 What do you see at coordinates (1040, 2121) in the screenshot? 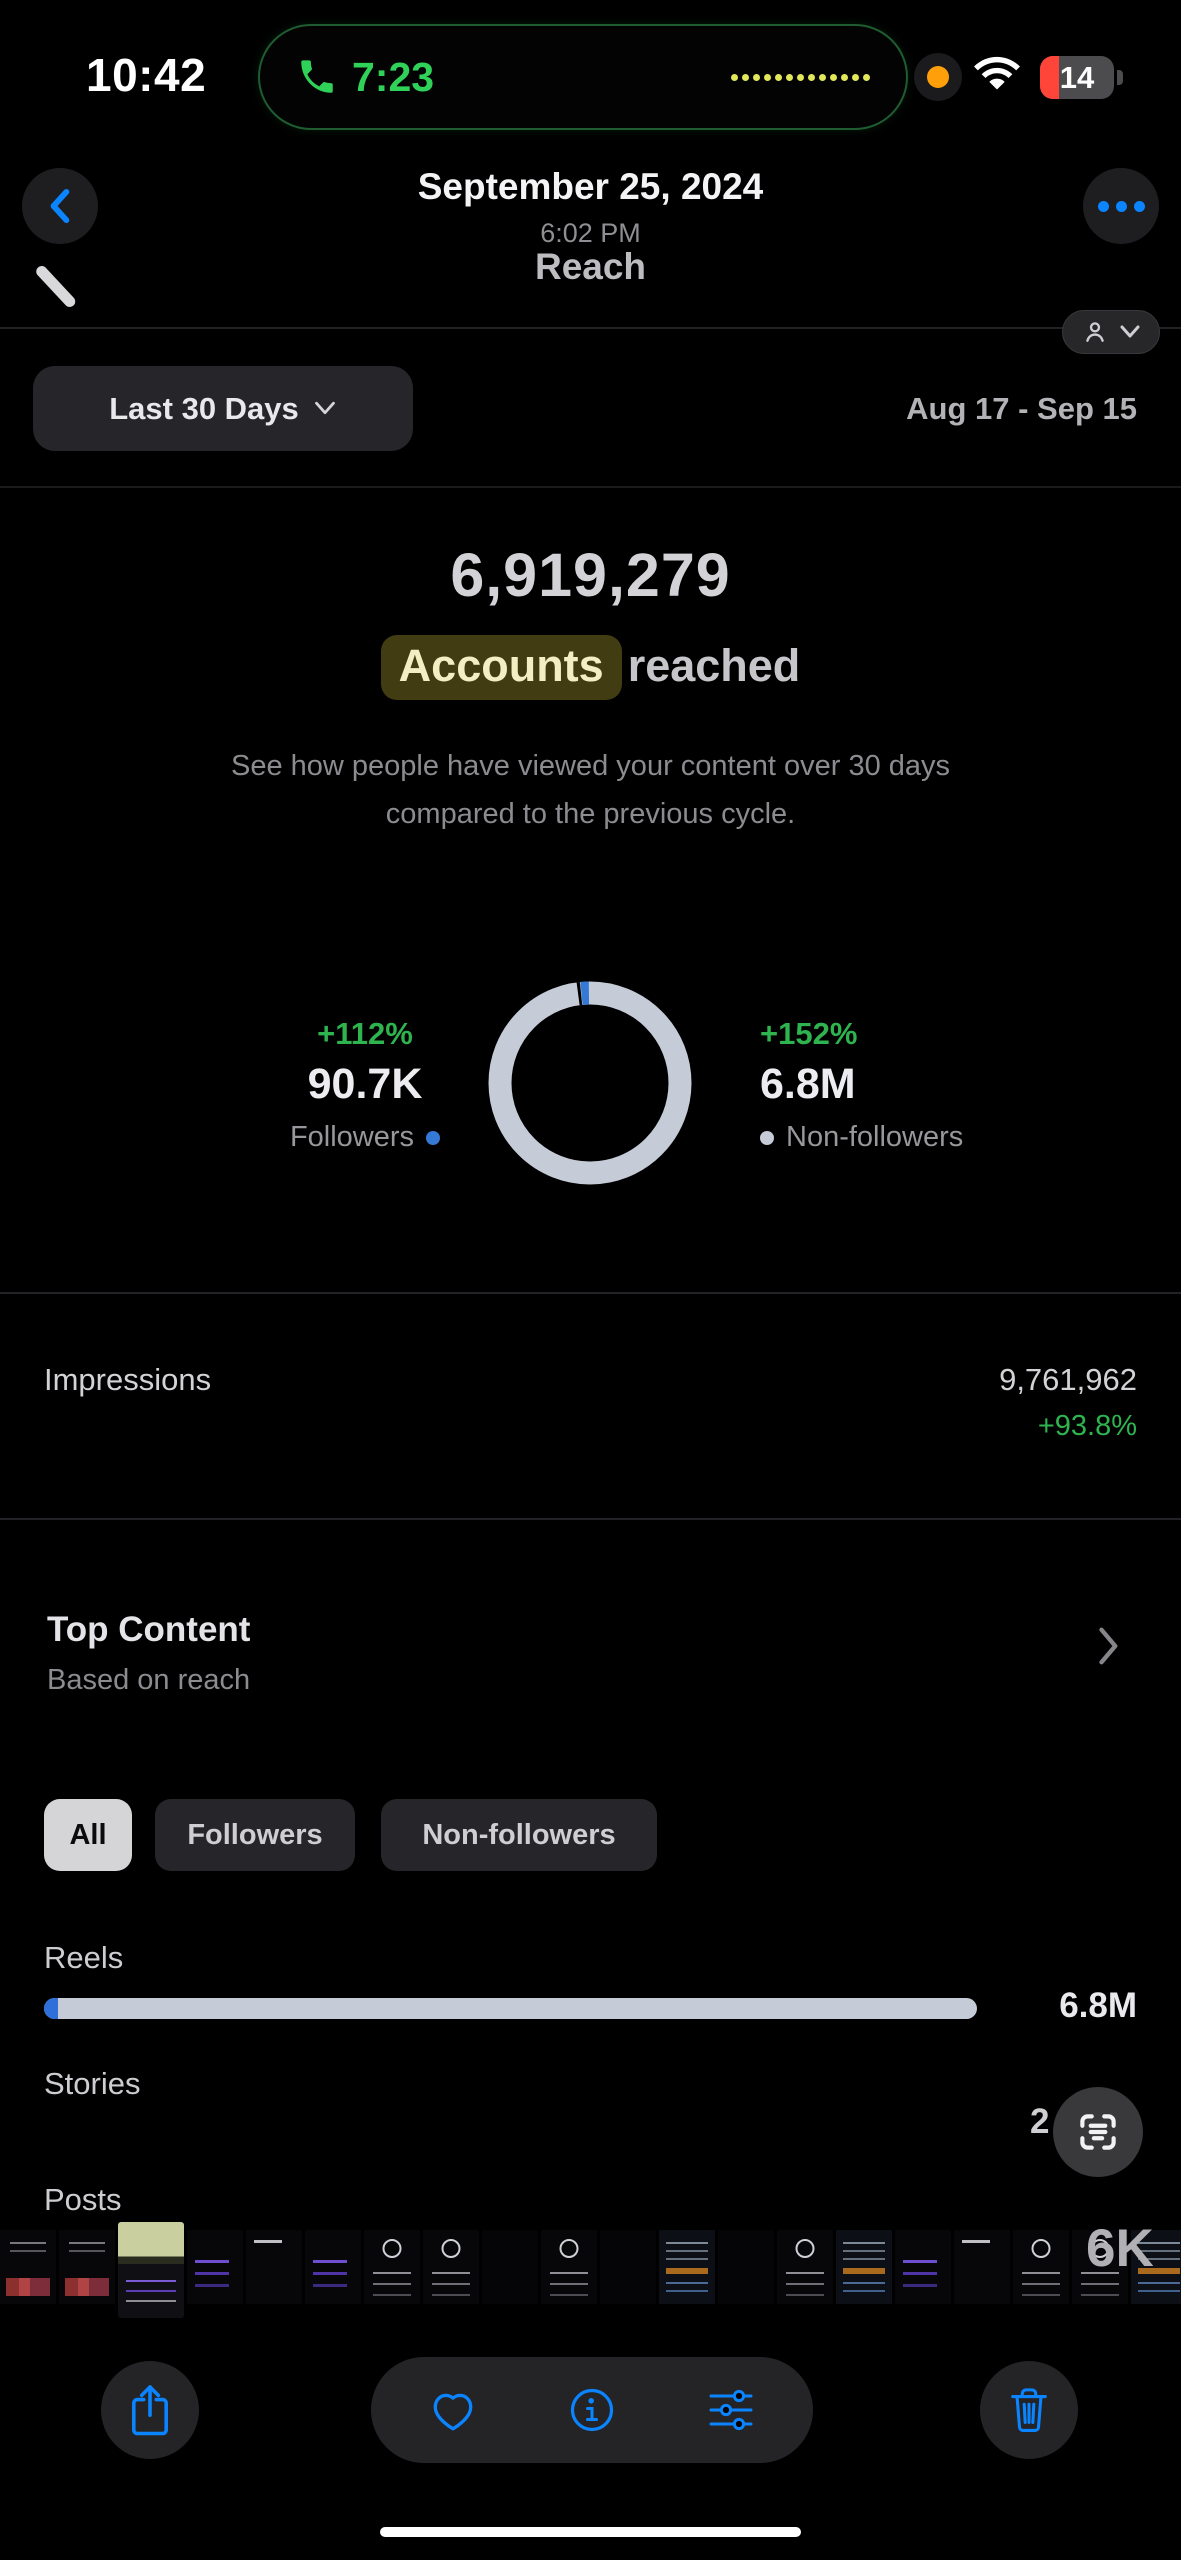
I see `stories-value-partial: 2` at bounding box center [1040, 2121].